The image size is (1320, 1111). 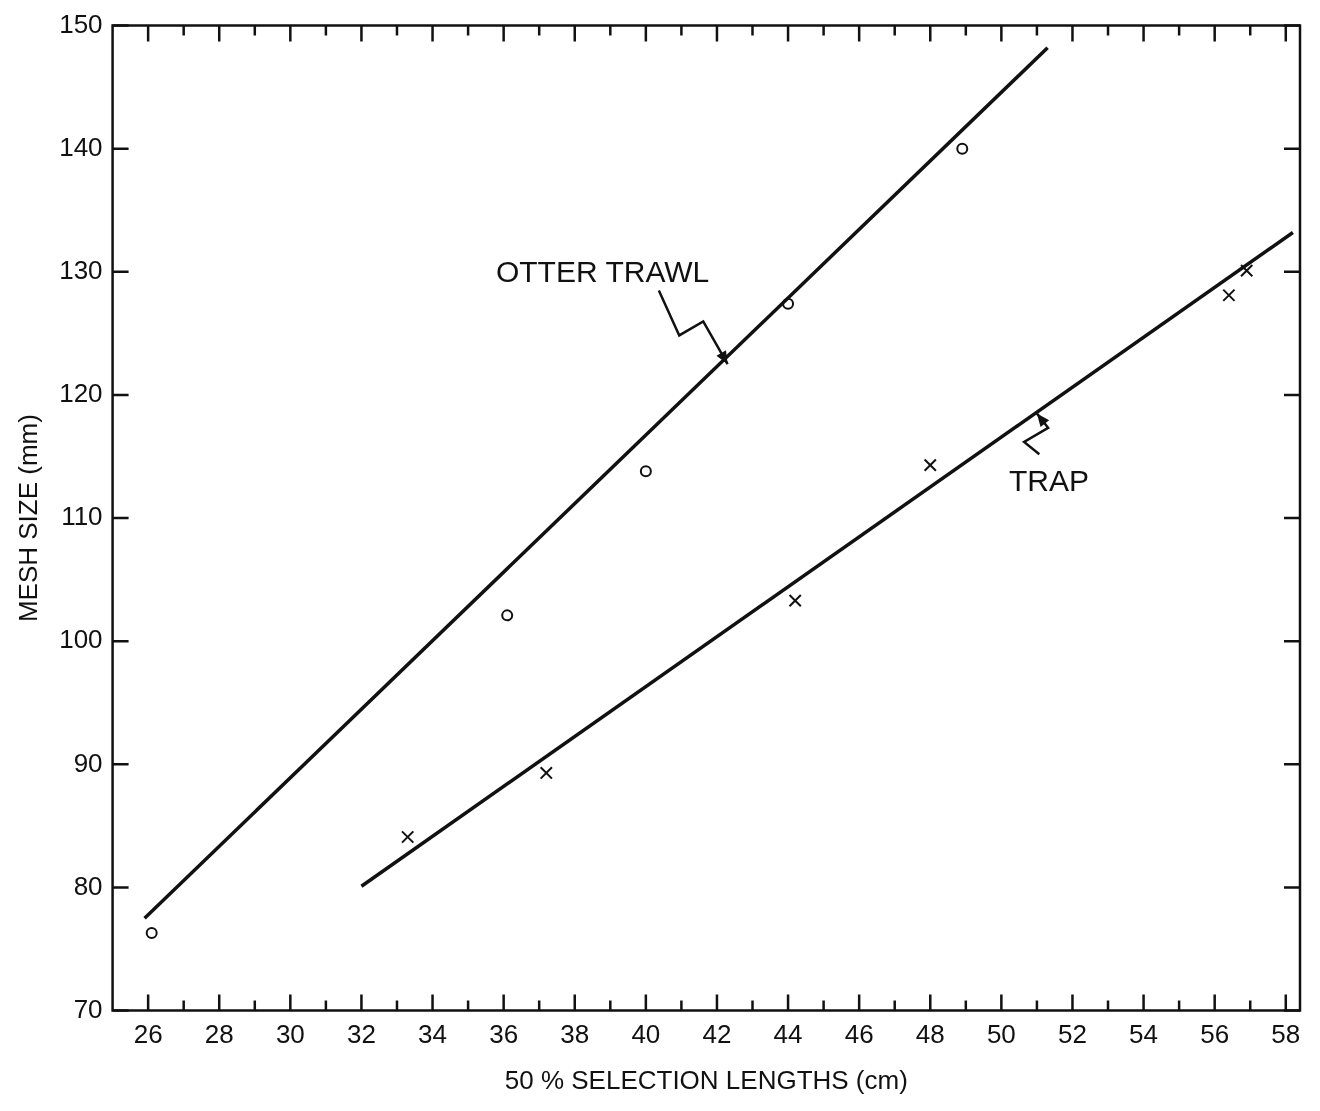 What do you see at coordinates (148, 1034) in the screenshot?
I see `x-tick-label: 26` at bounding box center [148, 1034].